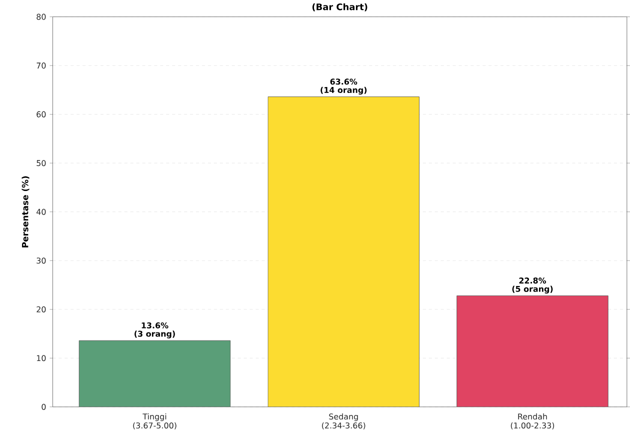 The image size is (630, 436). I want to click on y-axis-title: Persentase (%), so click(26, 212).